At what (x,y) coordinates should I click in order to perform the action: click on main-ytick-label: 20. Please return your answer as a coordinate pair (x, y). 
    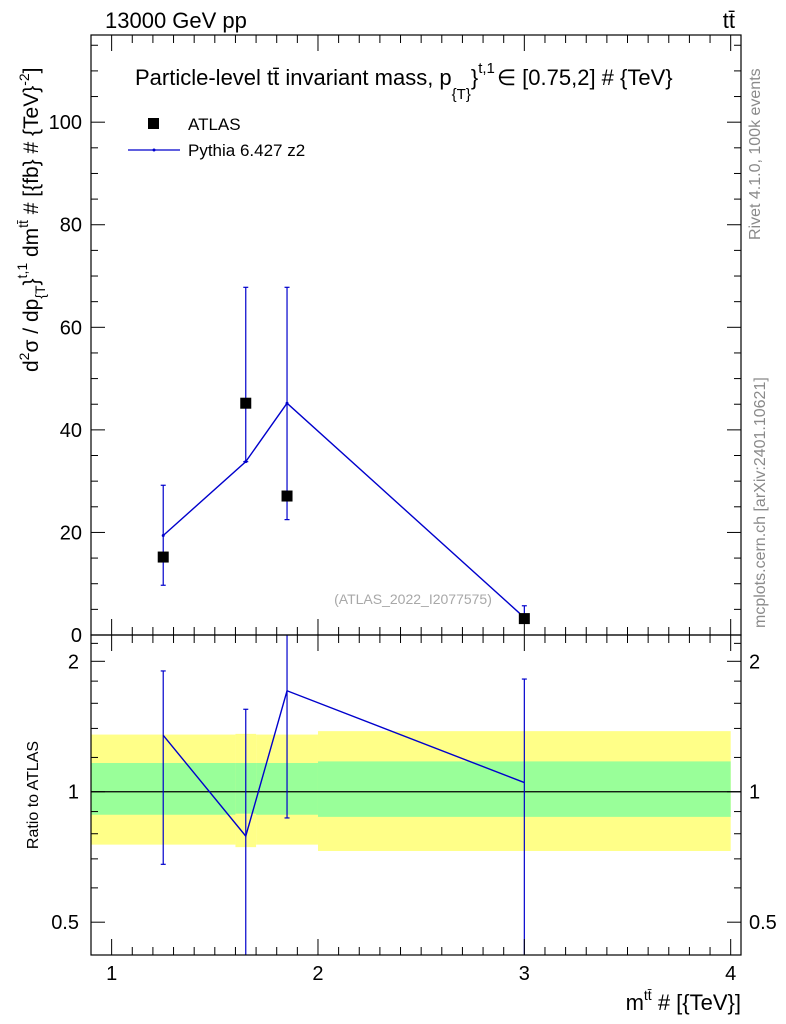
    Looking at the image, I should click on (71, 533).